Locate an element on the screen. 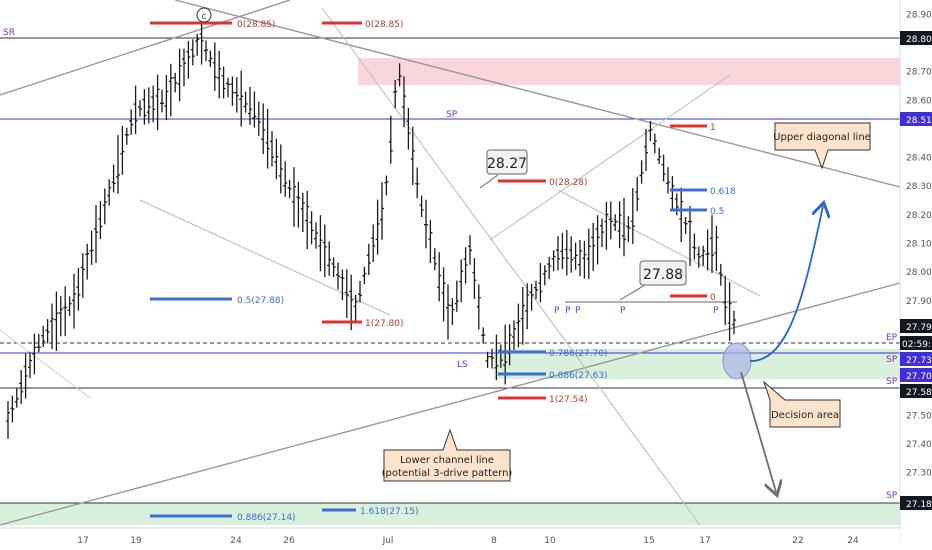 Image resolution: width=932 pixels, height=550 pixels. price-tag-28-27: 28.27 is located at coordinates (503, 169).